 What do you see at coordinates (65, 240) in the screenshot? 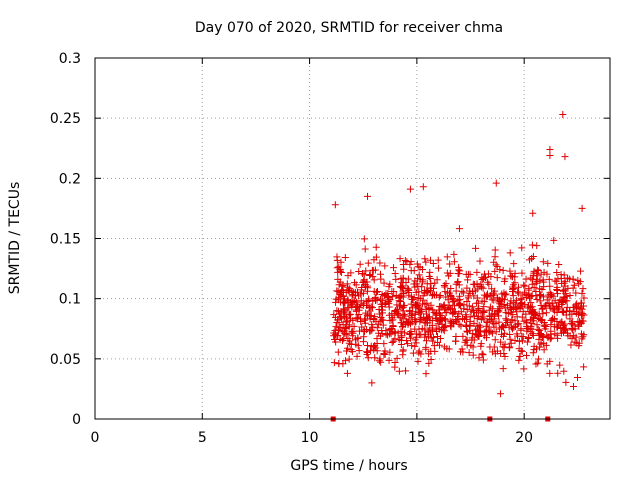
I see `y-tick-label: 0.15` at bounding box center [65, 240].